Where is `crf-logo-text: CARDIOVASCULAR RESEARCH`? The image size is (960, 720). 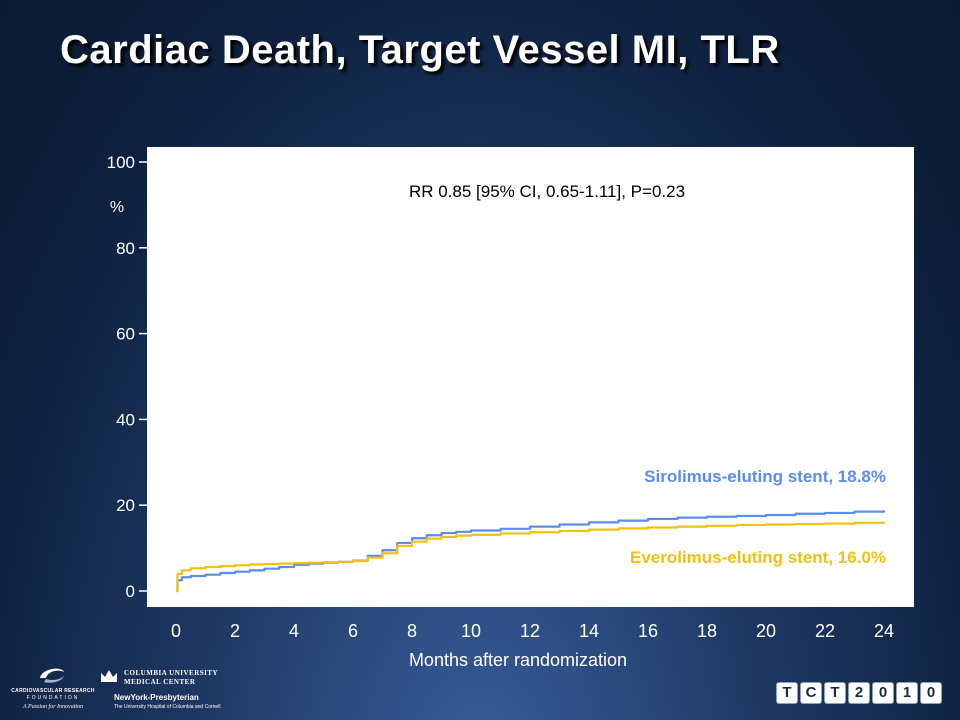 crf-logo-text: CARDIOVASCULAR RESEARCH is located at coordinates (53, 691).